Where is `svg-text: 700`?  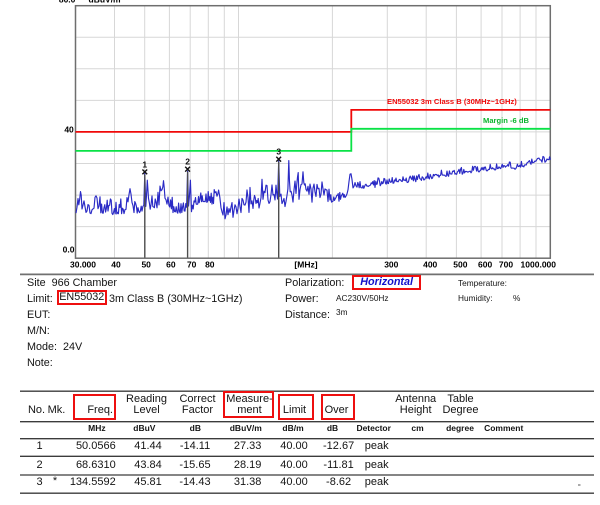 svg-text: 700 is located at coordinates (506, 264).